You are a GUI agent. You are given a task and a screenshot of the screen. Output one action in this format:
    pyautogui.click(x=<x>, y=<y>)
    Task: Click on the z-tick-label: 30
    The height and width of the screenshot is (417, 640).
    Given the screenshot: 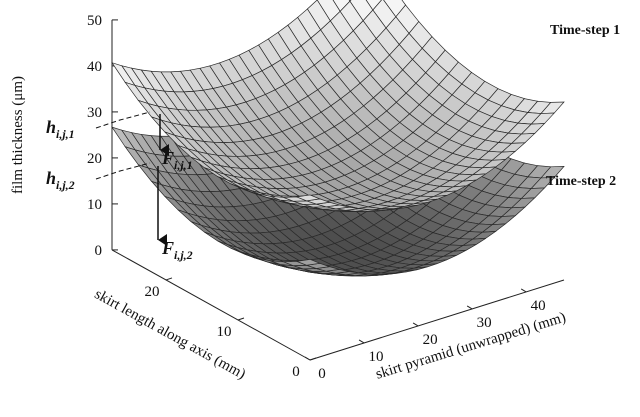 What is the action you would take?
    pyautogui.click(x=94, y=113)
    